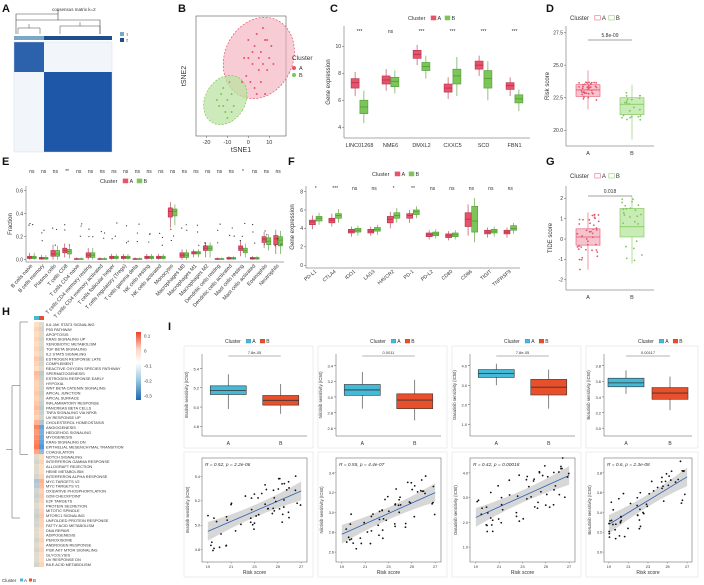  I want to click on pvalue-label: 5.8e-09, so click(610, 36).